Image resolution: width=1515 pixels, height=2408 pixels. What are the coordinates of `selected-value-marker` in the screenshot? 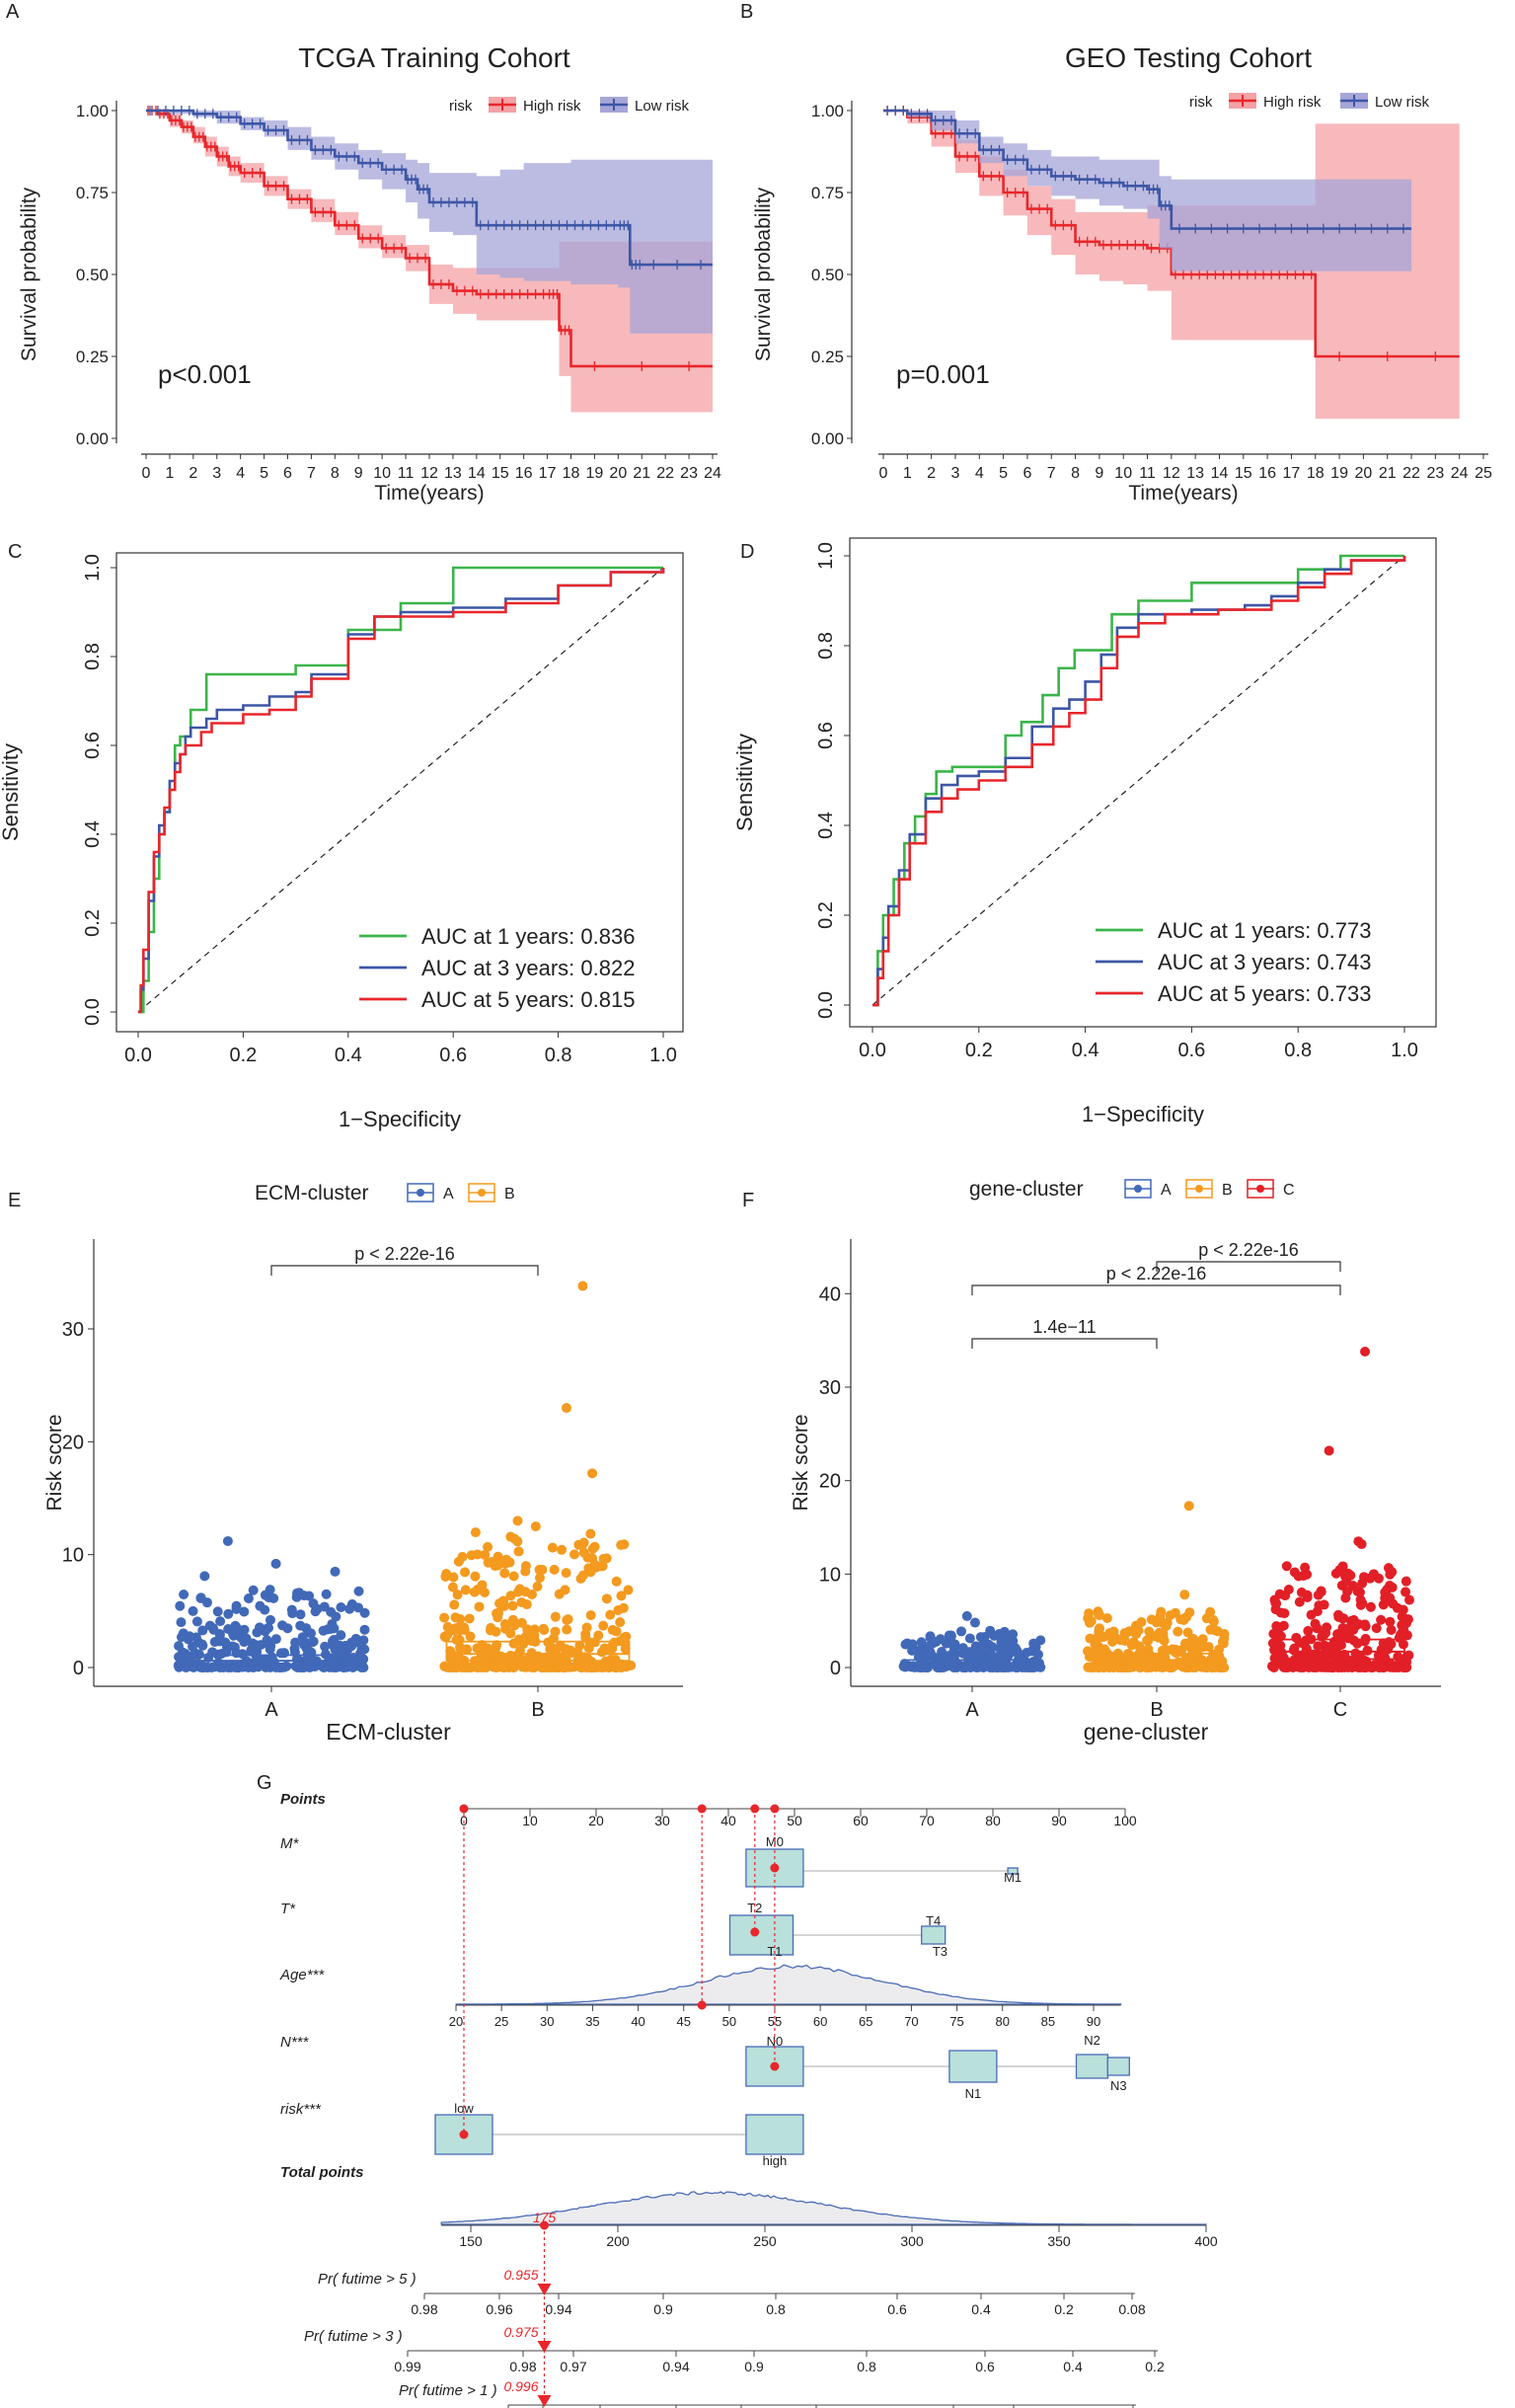 It's located at (702, 1809).